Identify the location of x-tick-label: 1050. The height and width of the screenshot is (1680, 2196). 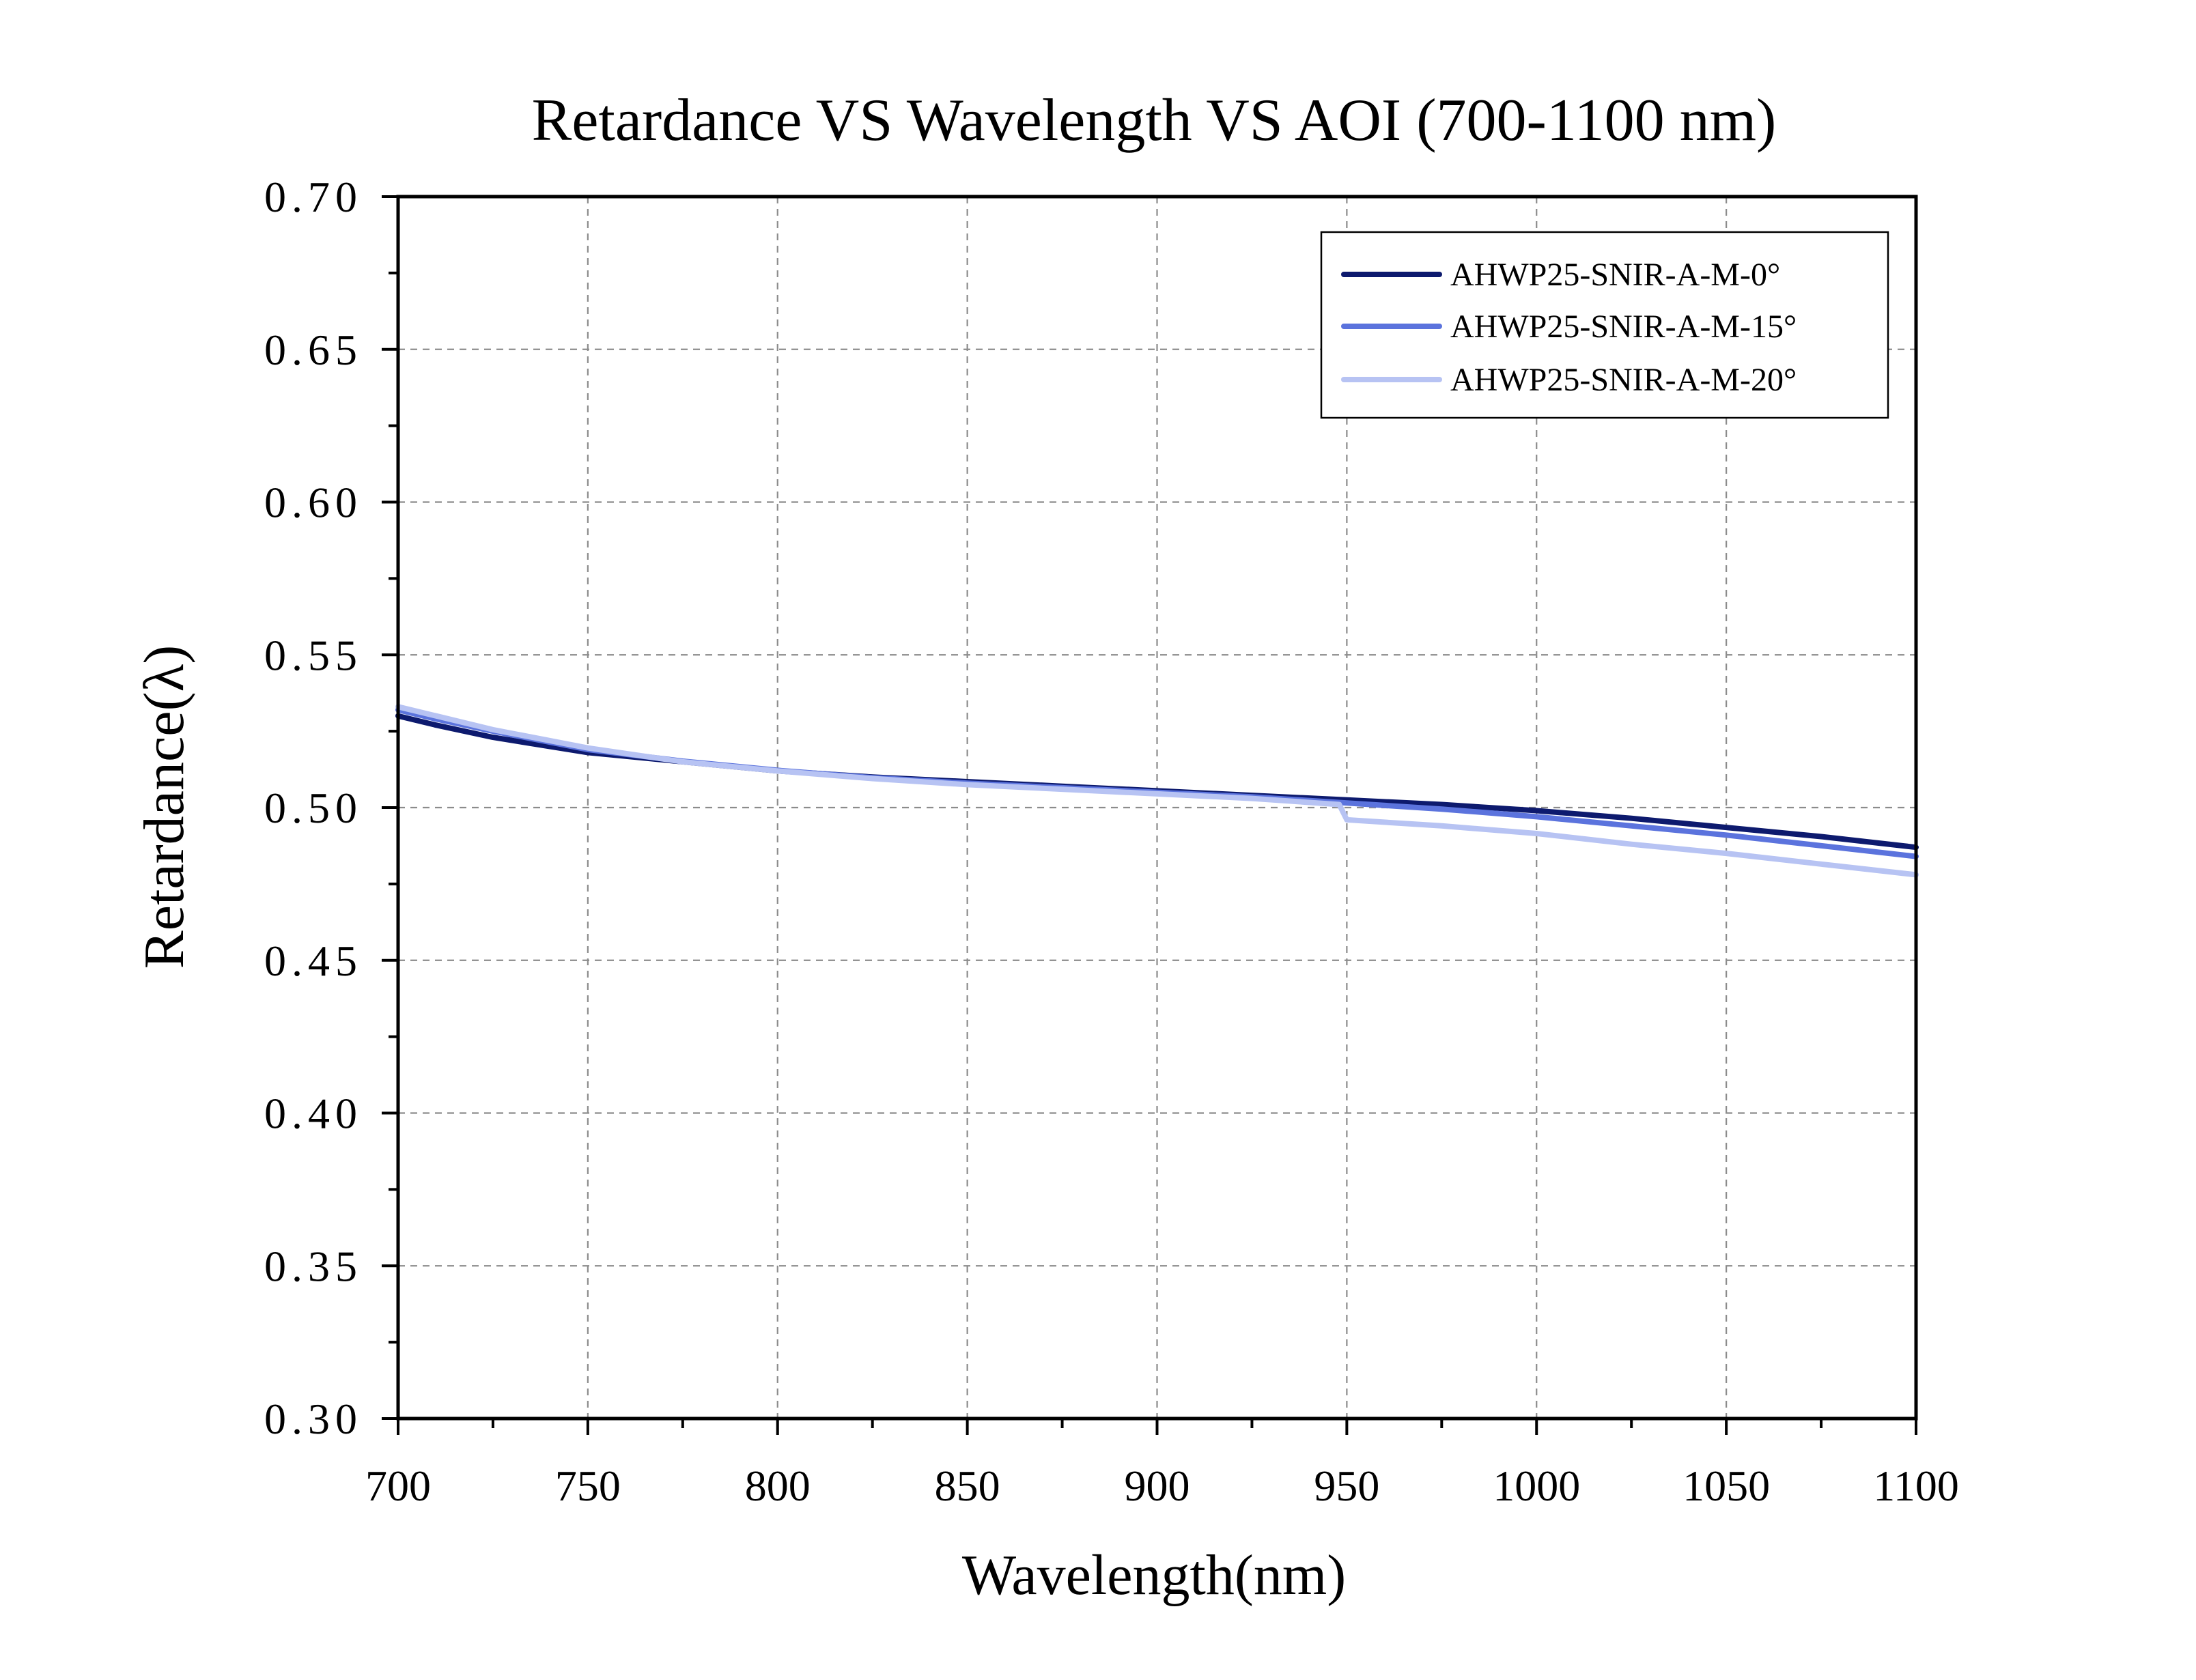
(1726, 1486).